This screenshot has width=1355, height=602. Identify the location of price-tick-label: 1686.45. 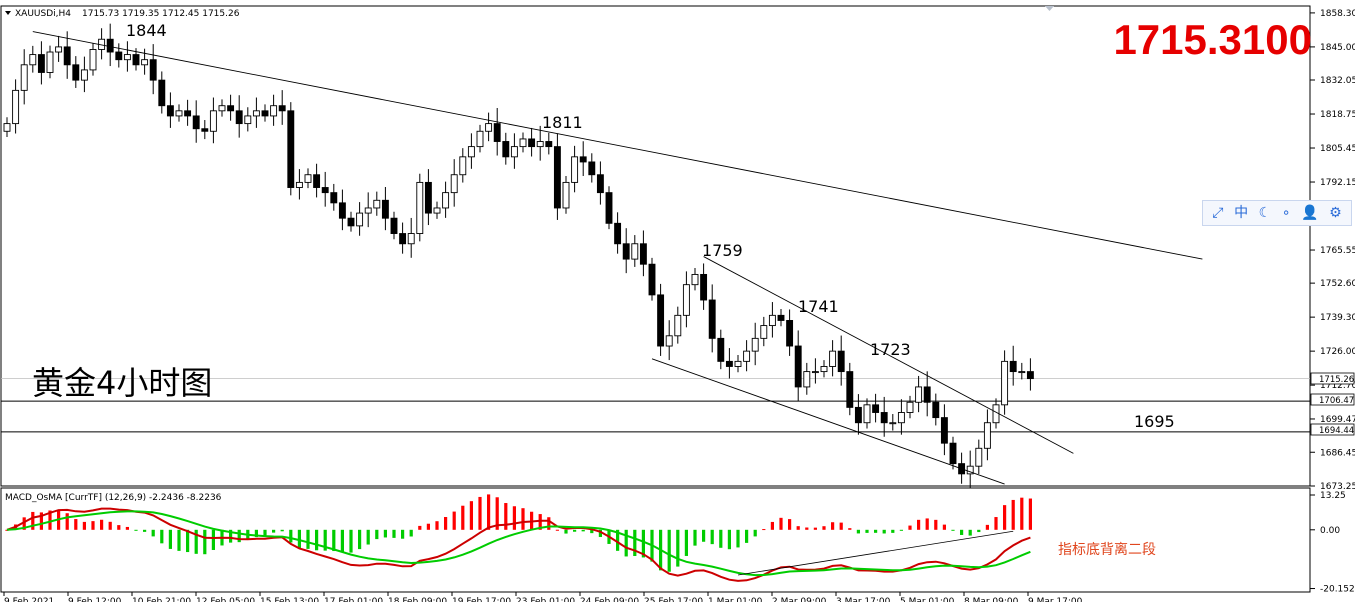
(1337, 453).